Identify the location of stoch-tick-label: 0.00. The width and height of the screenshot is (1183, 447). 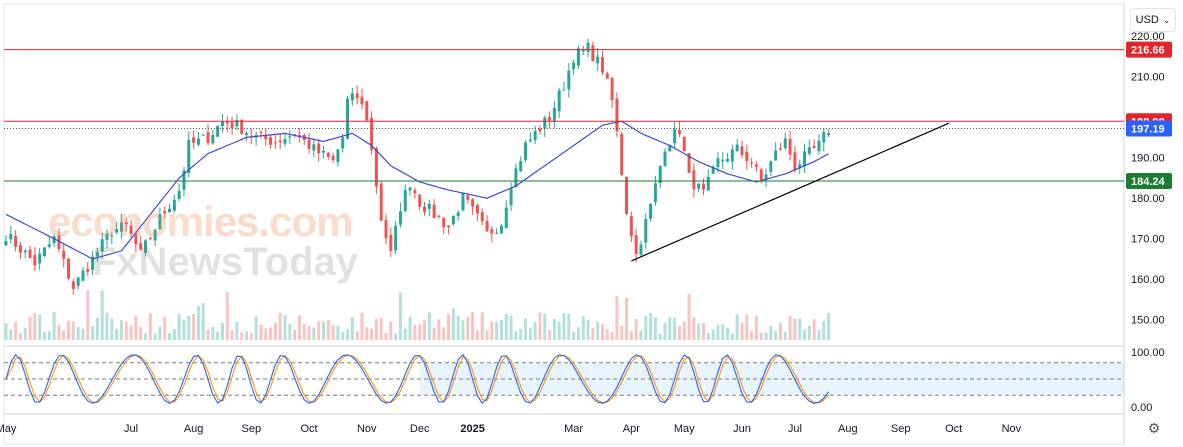
(1141, 408).